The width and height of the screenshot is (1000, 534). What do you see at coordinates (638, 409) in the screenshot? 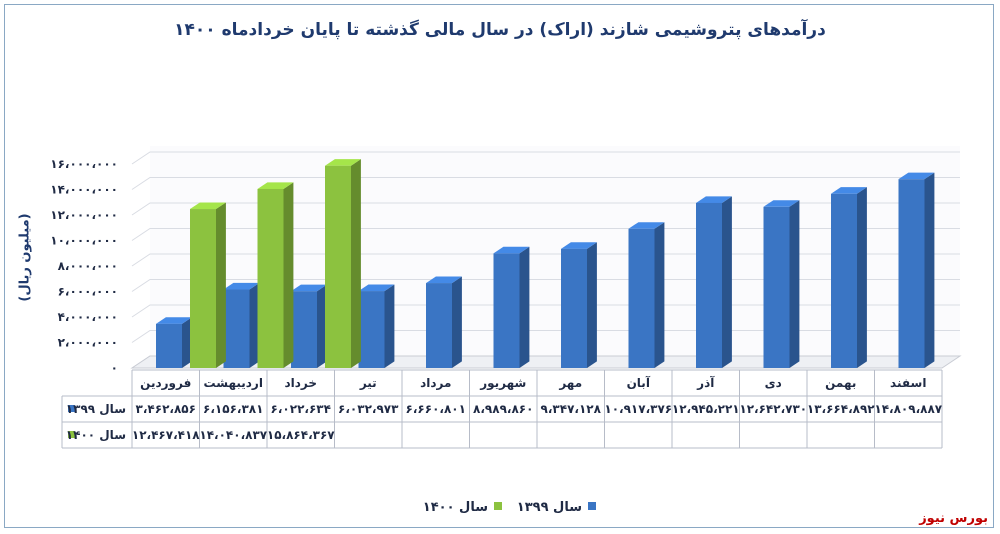
I see `data-label: ۱۰،۹۱۷،۳۷۶` at bounding box center [638, 409].